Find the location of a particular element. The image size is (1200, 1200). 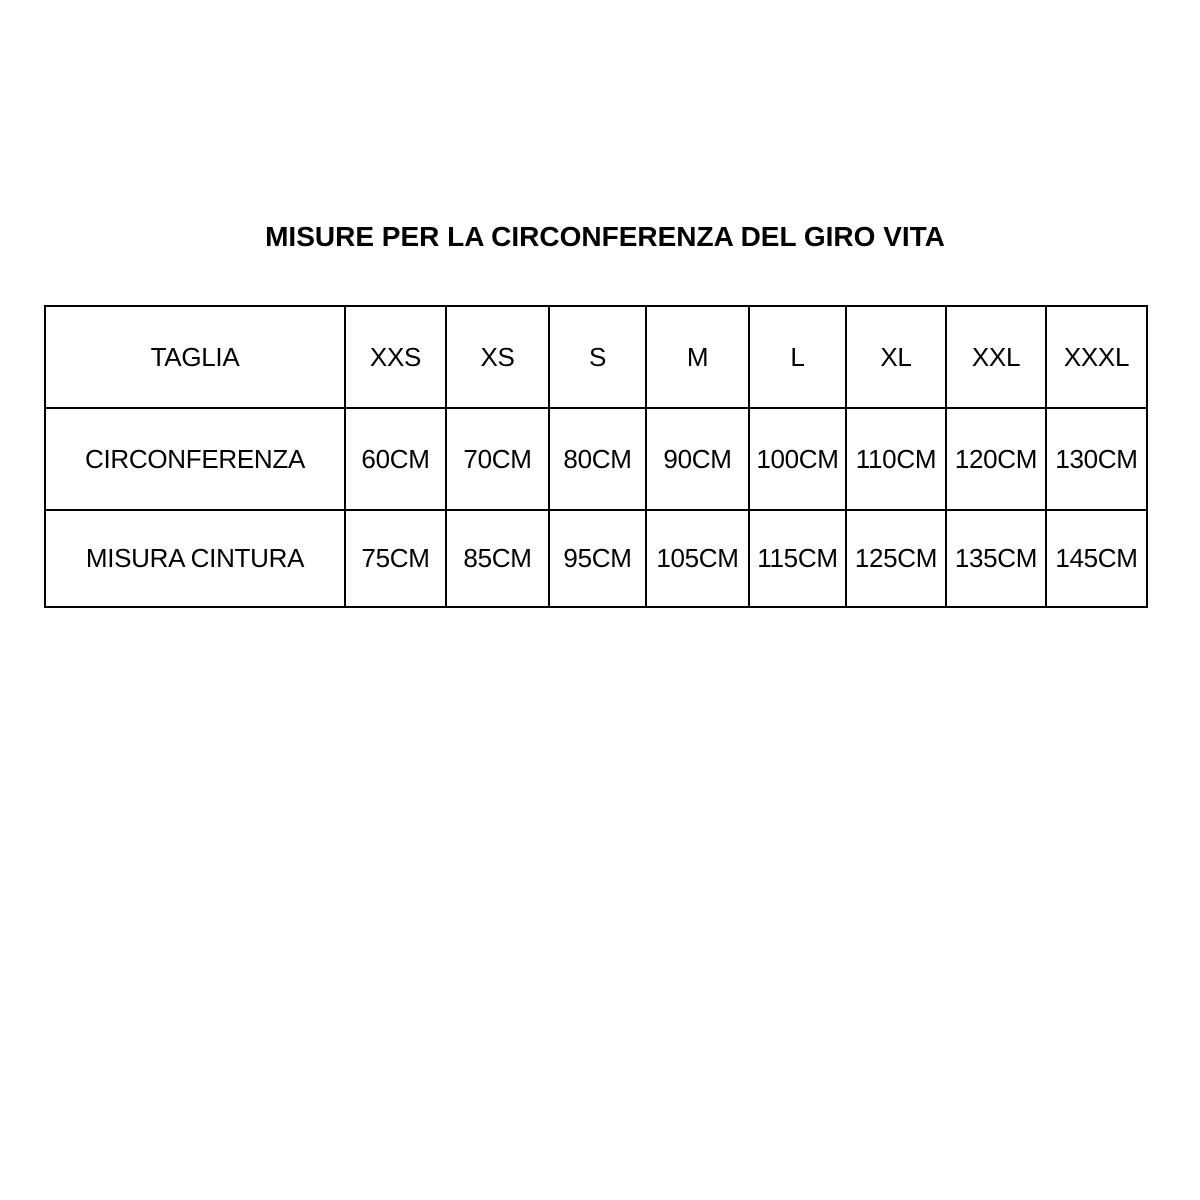

circumference-row-cell: 120CM is located at coordinates (997, 460).